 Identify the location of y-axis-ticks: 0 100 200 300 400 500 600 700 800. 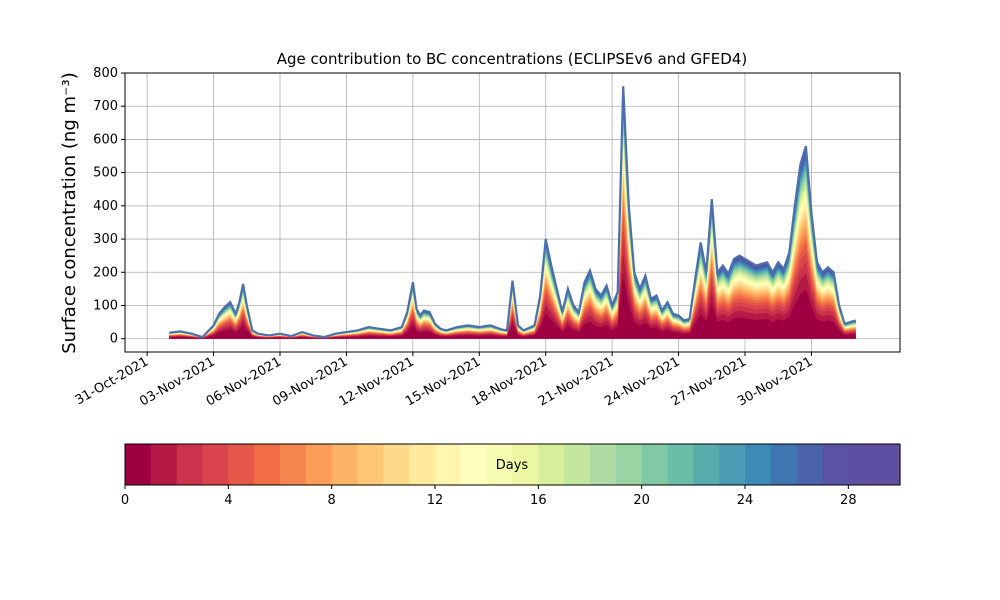
(109, 206).